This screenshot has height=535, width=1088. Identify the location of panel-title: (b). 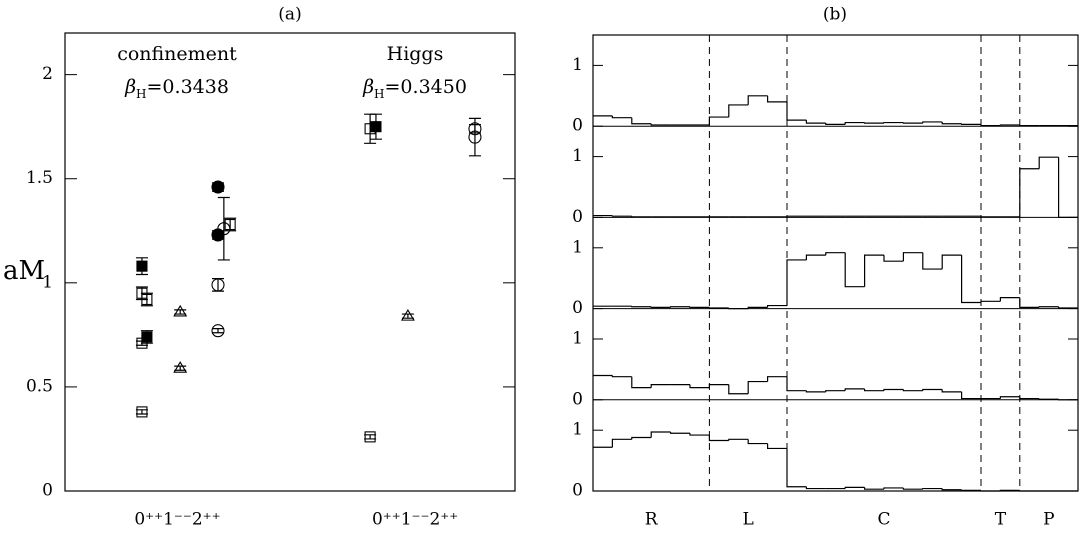
(835, 15).